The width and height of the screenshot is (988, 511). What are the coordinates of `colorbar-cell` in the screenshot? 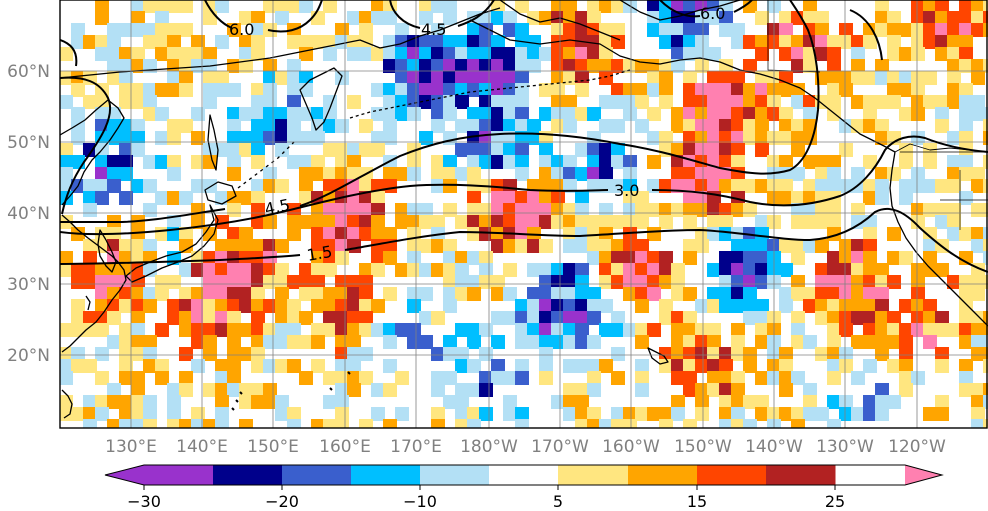 It's located at (455, 475).